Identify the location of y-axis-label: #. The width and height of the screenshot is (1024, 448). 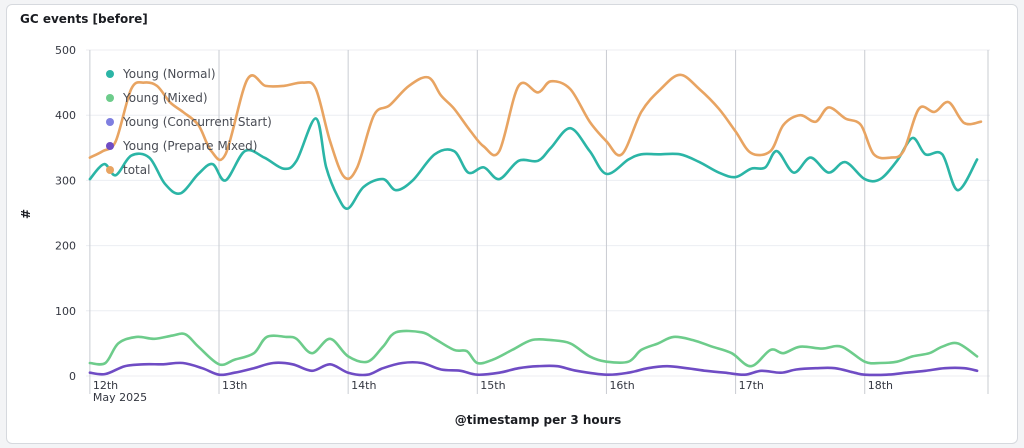
(26, 214).